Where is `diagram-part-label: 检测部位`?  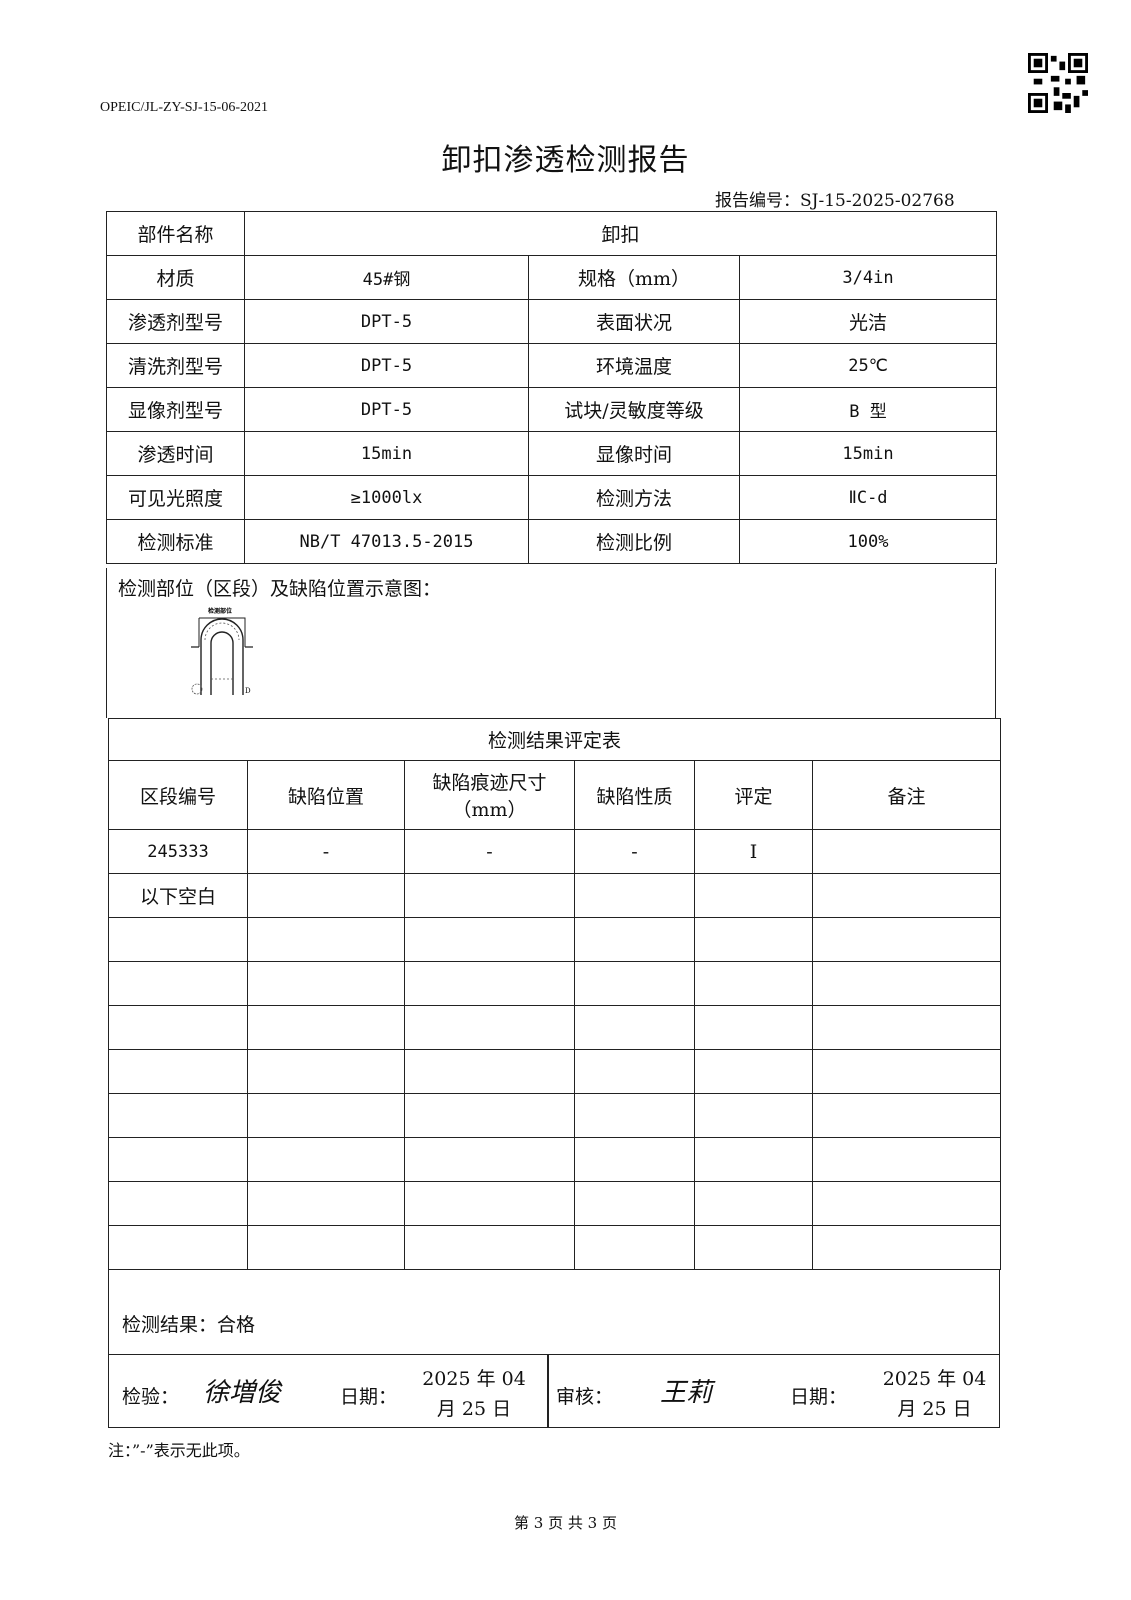
diagram-part-label: 检测部位 is located at coordinates (220, 611).